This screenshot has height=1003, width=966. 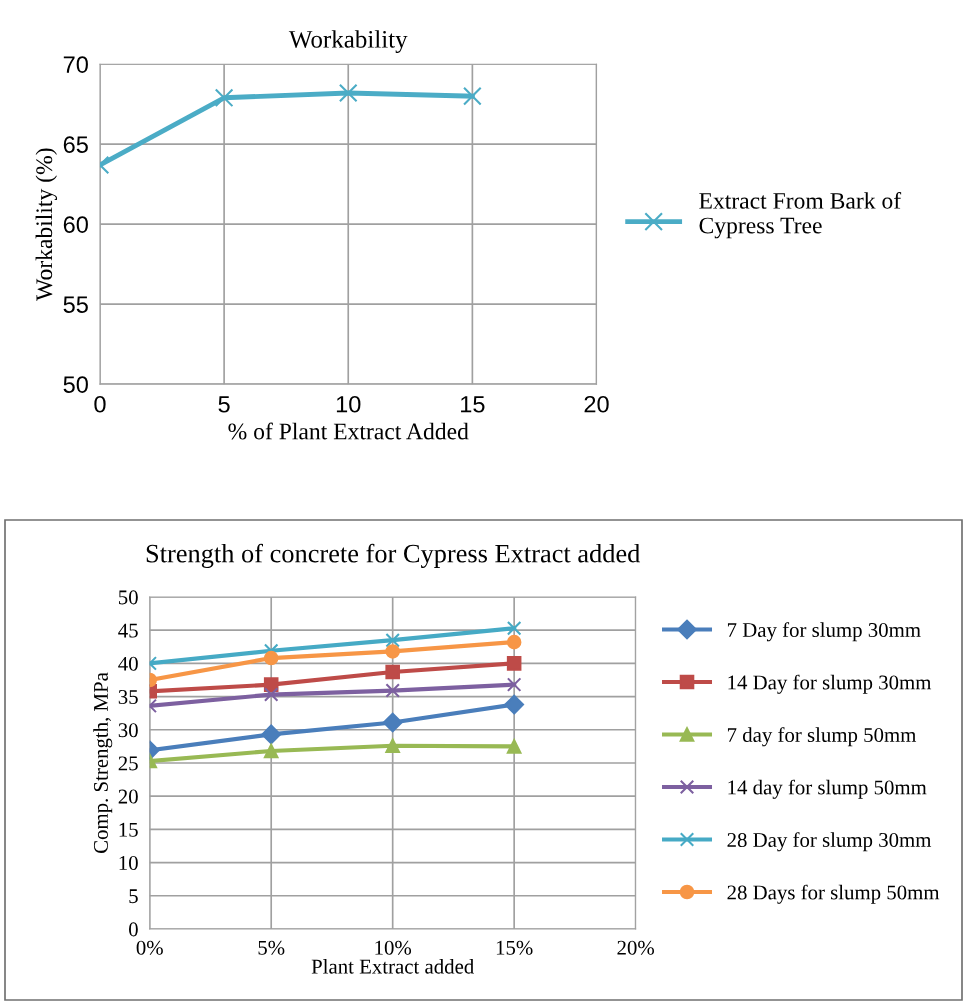 I want to click on y-axis-title: Comp. Strength, MPa, so click(x=103, y=762).